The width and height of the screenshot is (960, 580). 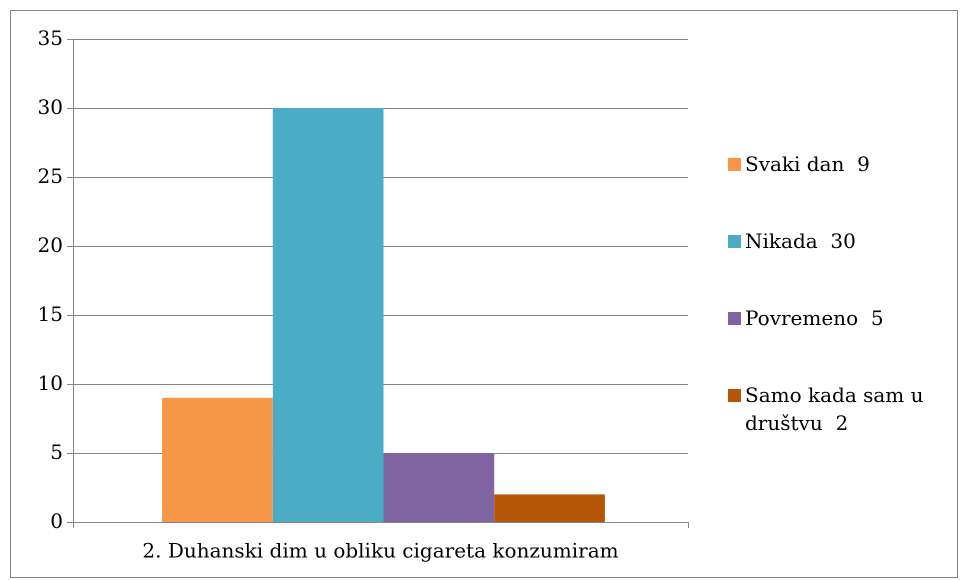 I want to click on legend-label: Svaki dan 9, so click(x=807, y=164).